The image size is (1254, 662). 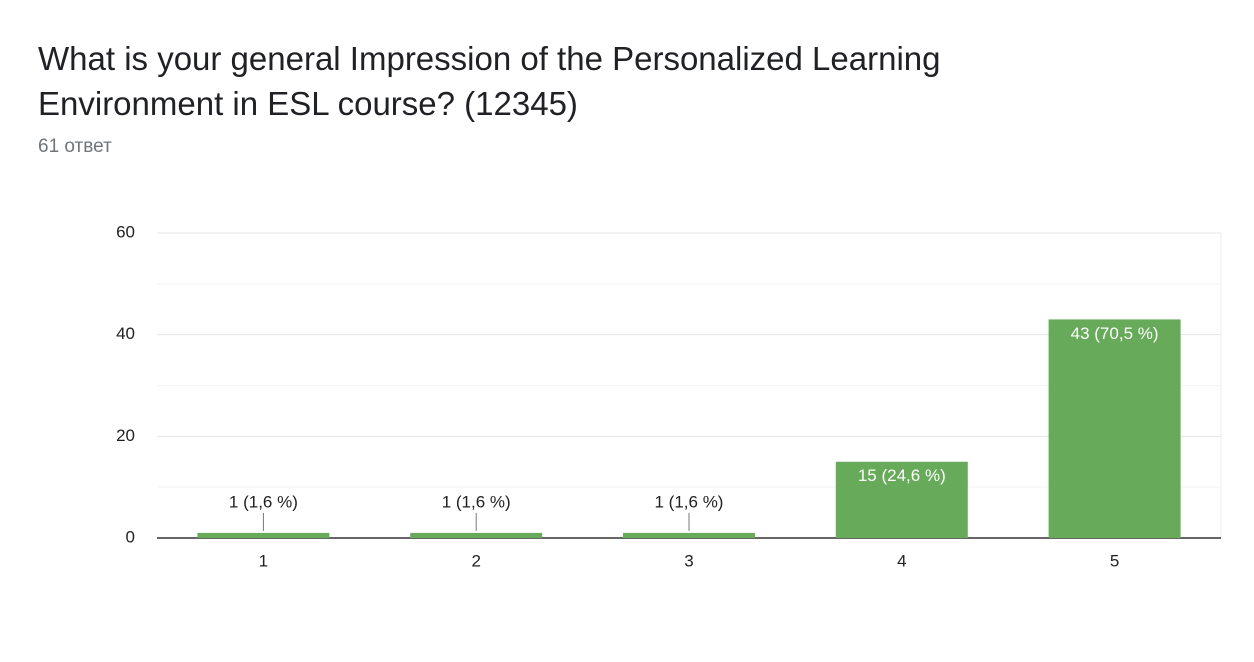 I want to click on chart-subtitle: 61 ответ, so click(x=75, y=146).